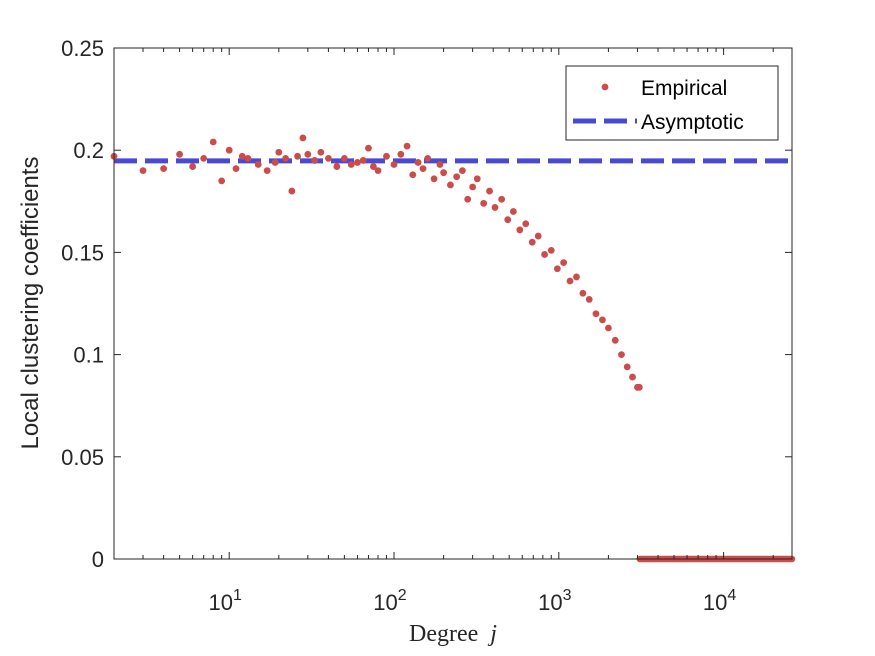 This screenshot has width=875, height=656. What do you see at coordinates (82, 48) in the screenshot?
I see `y-tick-label: 0.25` at bounding box center [82, 48].